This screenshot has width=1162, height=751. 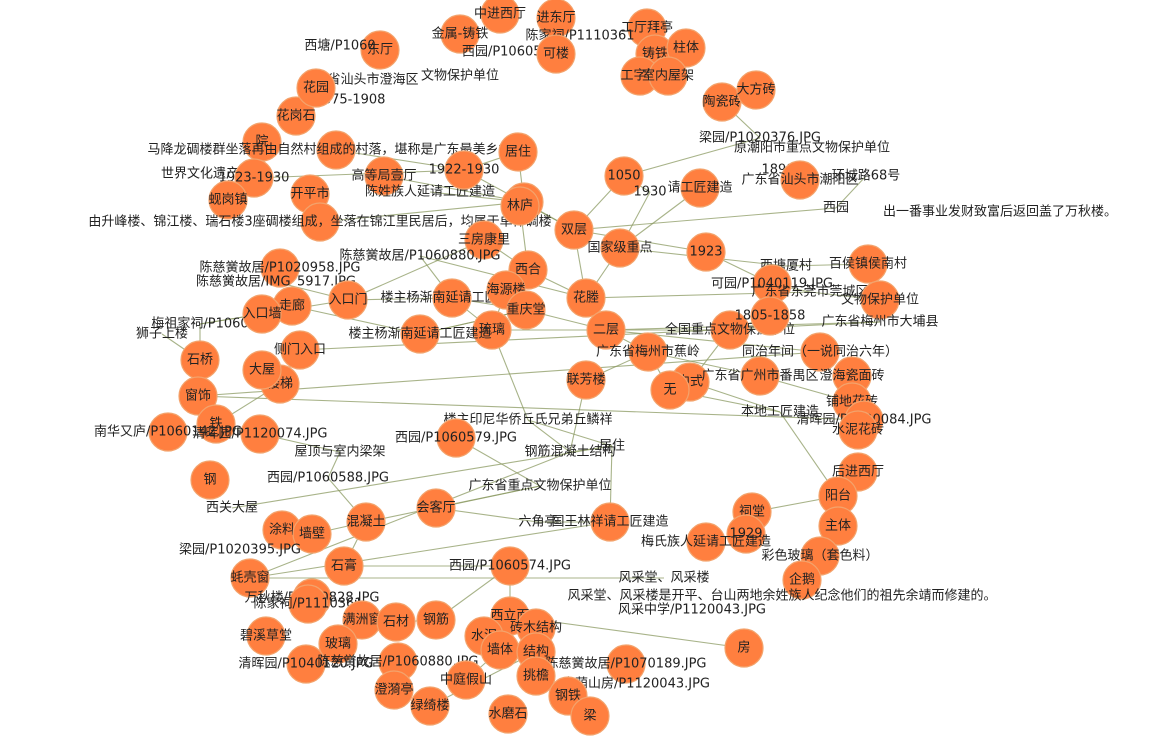 I want to click on graph-node: 室内屋架, so click(x=668, y=76).